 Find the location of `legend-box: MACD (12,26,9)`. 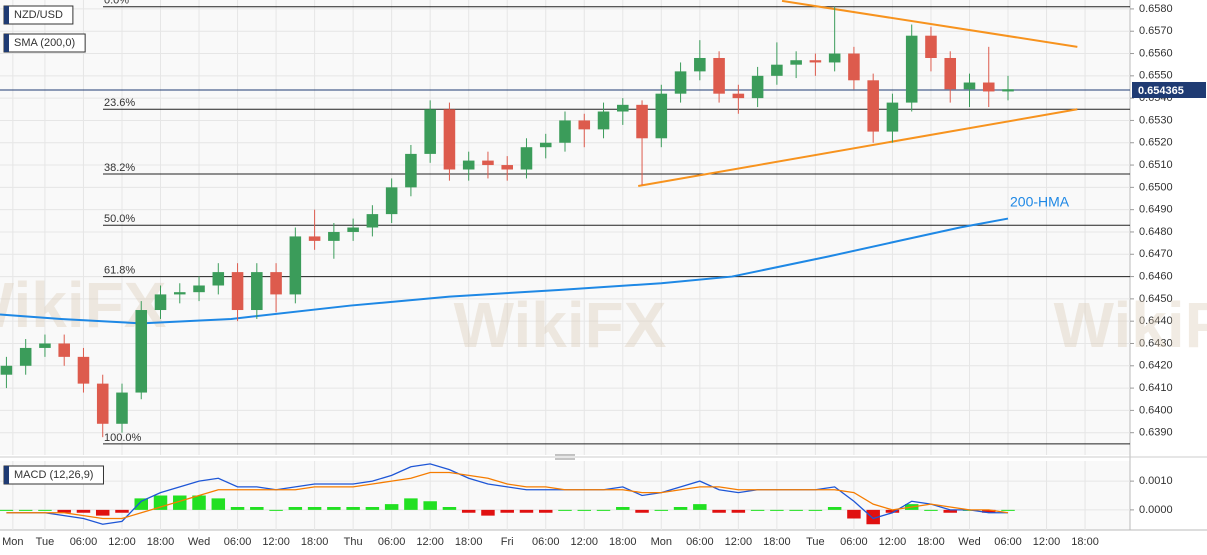

legend-box: MACD (12,26,9) is located at coordinates (53, 475).